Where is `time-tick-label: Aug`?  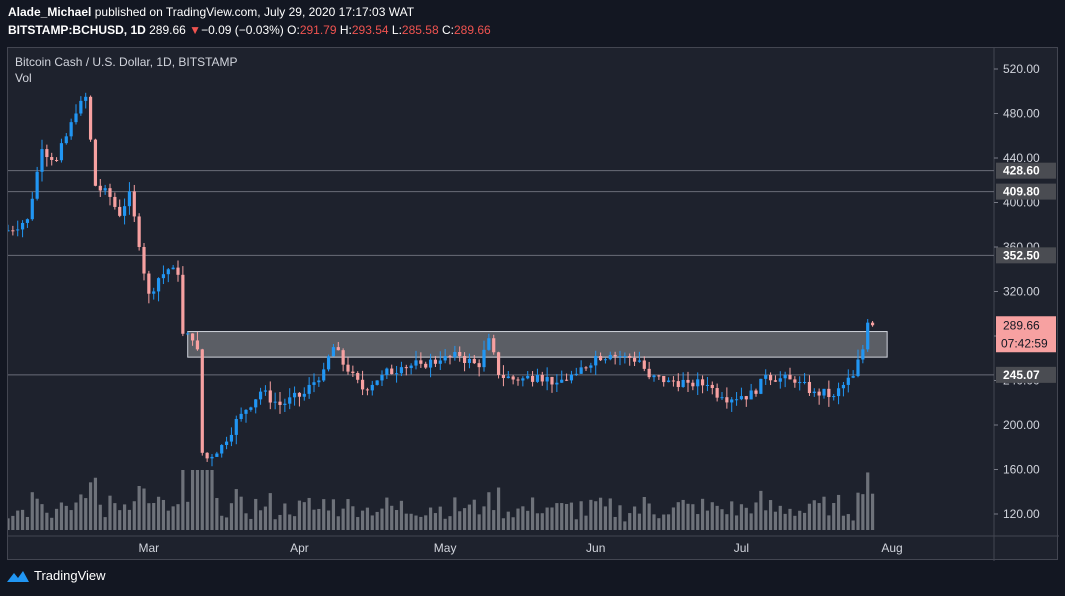
time-tick-label: Aug is located at coordinates (891, 548).